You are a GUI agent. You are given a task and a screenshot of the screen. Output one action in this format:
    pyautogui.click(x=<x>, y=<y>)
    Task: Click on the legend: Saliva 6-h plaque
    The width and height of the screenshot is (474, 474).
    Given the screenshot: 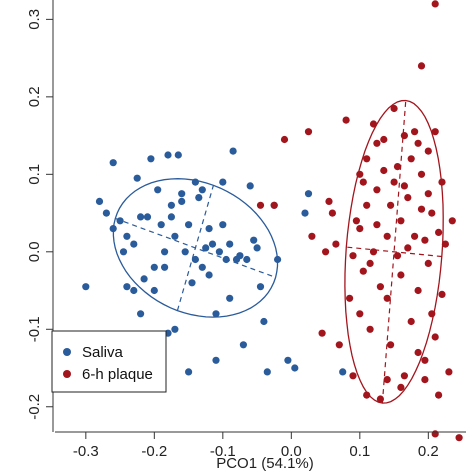 What is the action you would take?
    pyautogui.click(x=109, y=361)
    